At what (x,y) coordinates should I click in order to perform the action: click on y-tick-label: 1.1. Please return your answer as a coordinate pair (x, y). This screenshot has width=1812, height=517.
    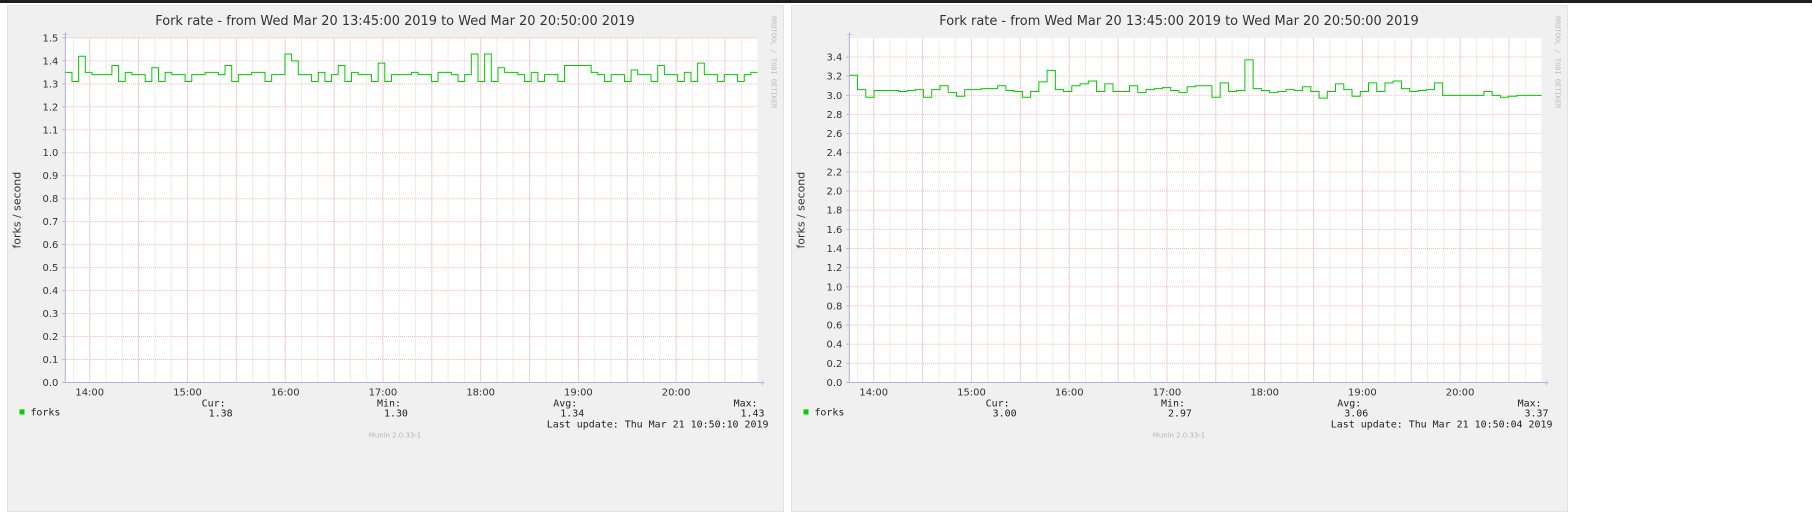
    Looking at the image, I should click on (50, 130).